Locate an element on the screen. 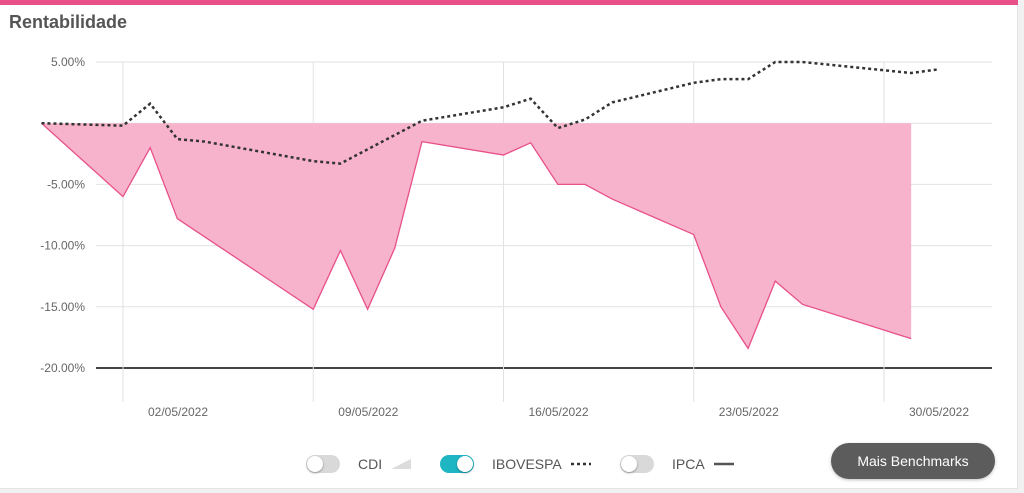 This screenshot has height=493, width=1024. area-symbol-icon is located at coordinates (401, 464).